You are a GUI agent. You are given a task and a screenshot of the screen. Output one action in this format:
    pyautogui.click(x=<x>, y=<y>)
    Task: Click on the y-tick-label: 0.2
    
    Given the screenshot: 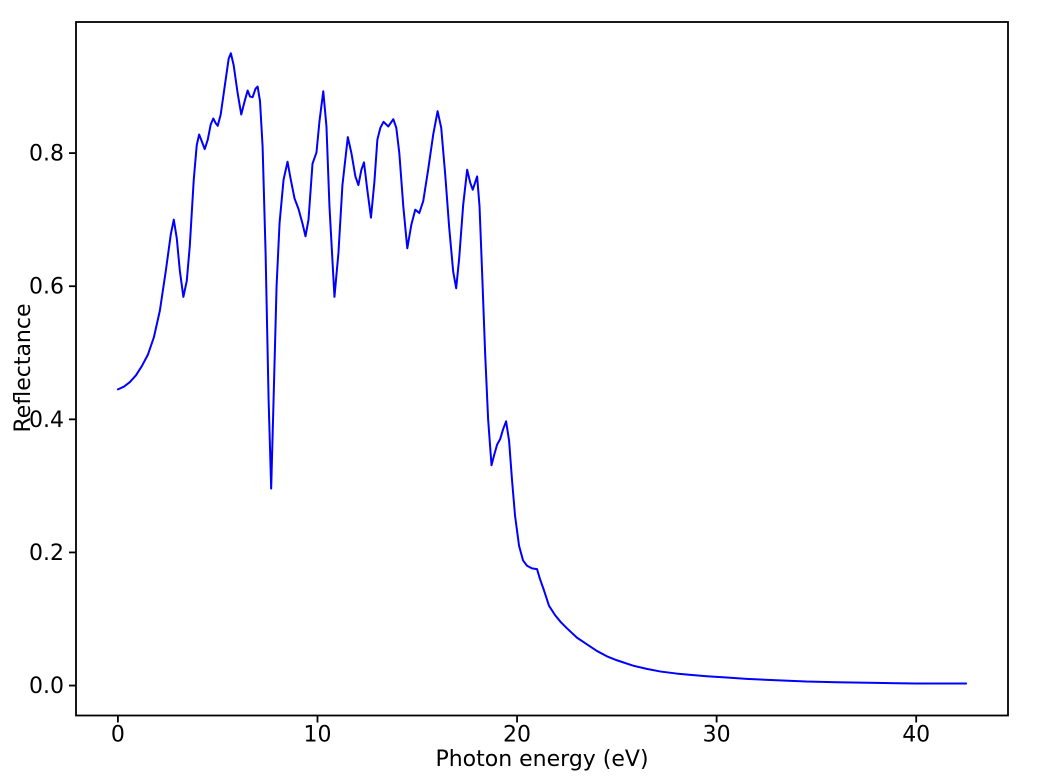 What is the action you would take?
    pyautogui.click(x=46, y=553)
    